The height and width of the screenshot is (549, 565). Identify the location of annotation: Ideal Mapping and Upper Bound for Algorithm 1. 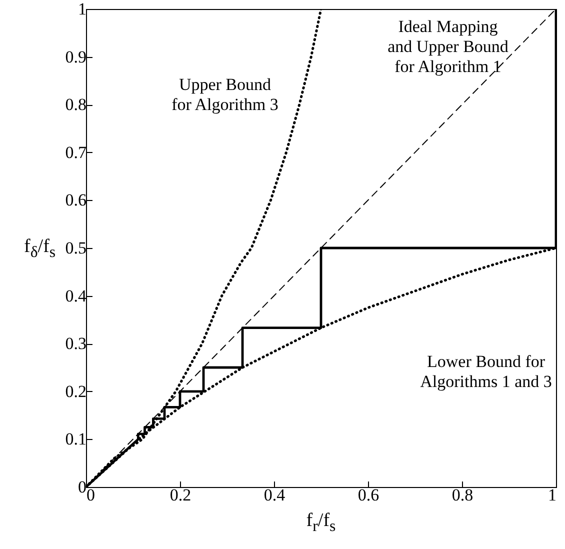
(448, 47).